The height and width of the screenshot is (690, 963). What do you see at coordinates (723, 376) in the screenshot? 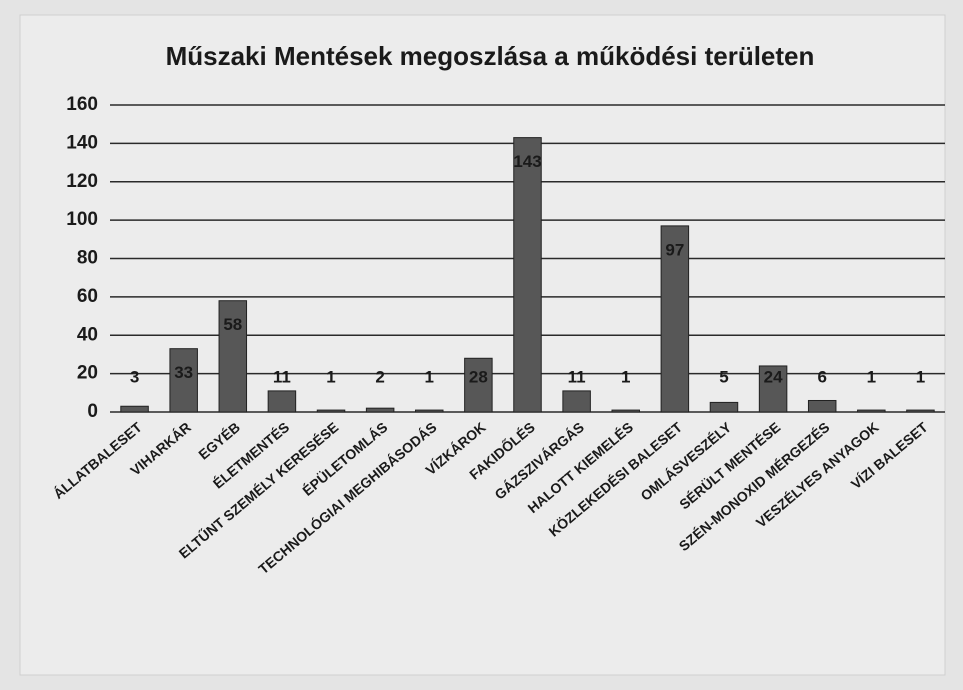
I see `value-label: 5` at bounding box center [723, 376].